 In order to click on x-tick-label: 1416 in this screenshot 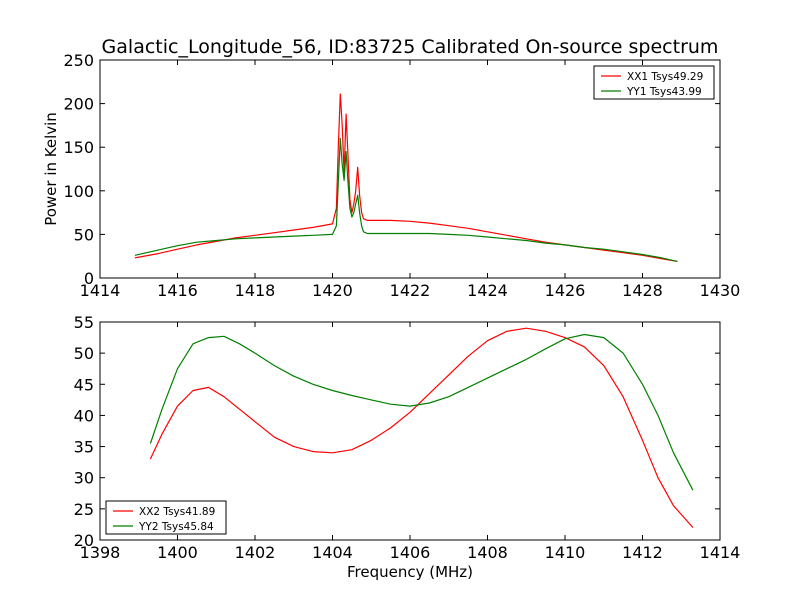, I will do `click(177, 290)`.